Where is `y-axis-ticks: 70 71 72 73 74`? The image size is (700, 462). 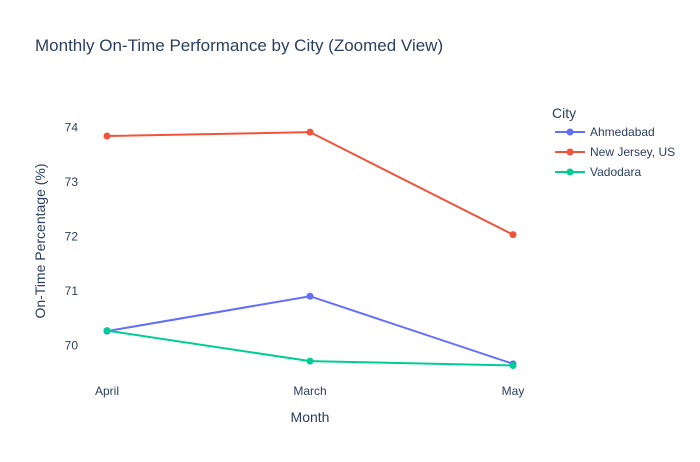
y-axis-ticks: 70 71 72 73 74 is located at coordinates (72, 236).